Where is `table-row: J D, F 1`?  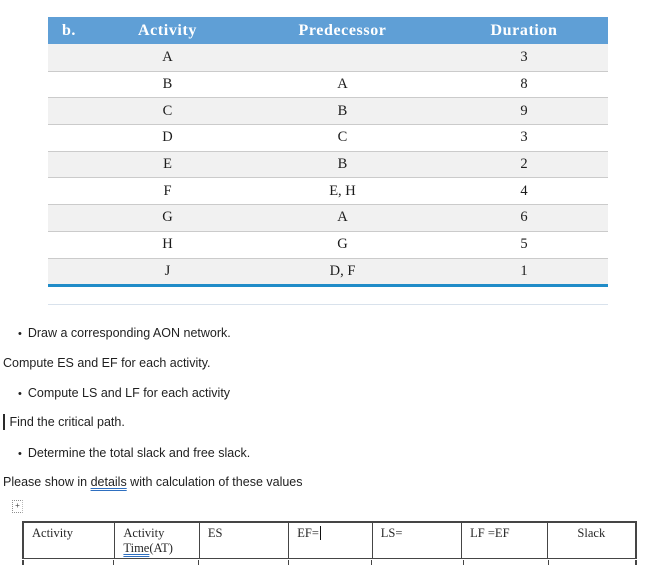 table-row: J D, F 1 is located at coordinates (328, 271).